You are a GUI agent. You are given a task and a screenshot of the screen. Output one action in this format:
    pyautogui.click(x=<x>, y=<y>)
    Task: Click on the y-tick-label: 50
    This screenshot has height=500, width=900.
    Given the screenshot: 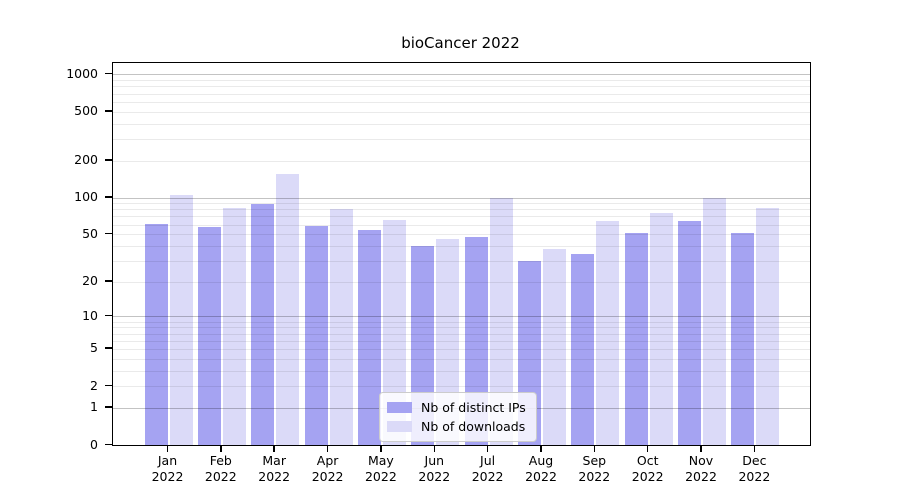 What is the action you would take?
    pyautogui.click(x=90, y=233)
    